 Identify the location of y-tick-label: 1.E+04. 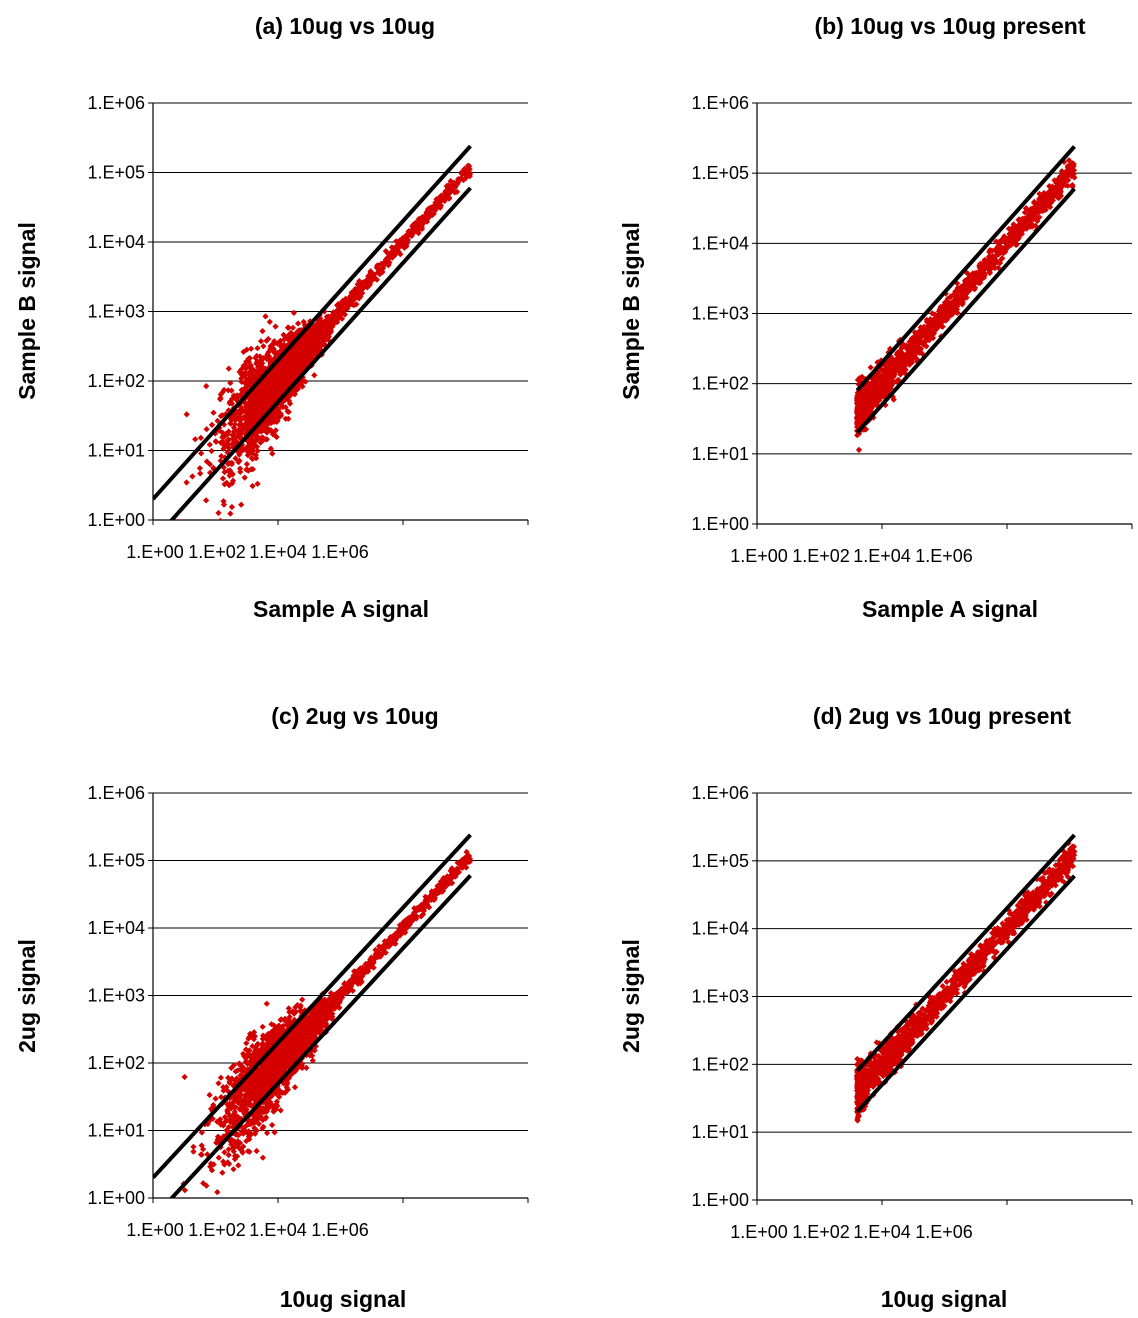
(720, 243).